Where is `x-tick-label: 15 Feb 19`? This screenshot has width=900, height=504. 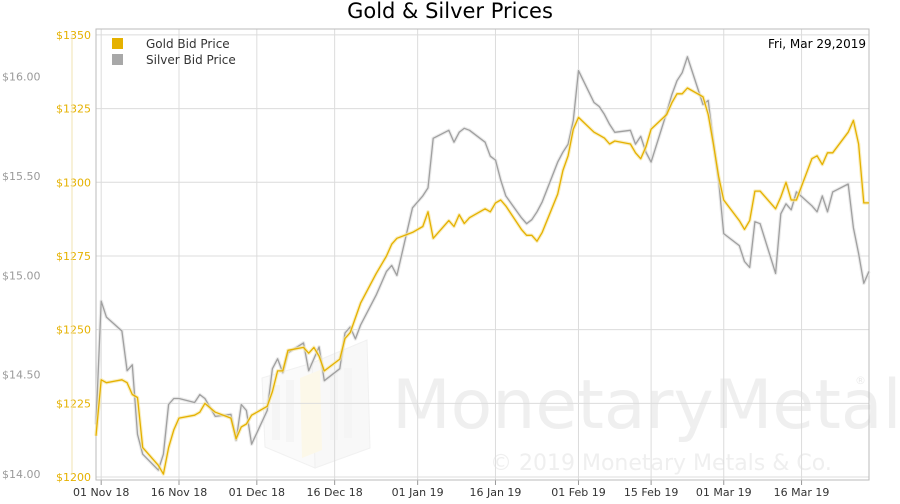 x-tick-label: 15 Feb 19 is located at coordinates (651, 492).